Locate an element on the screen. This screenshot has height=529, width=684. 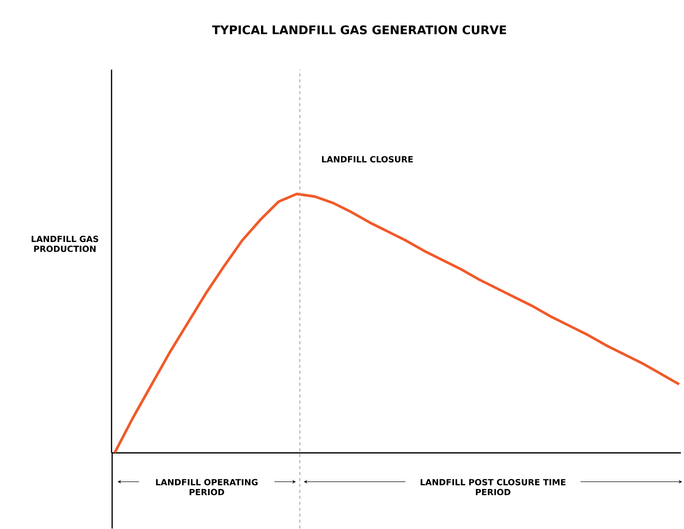
y-axis-title: LANDFILL GAS PRODUCTION is located at coordinates (65, 244).